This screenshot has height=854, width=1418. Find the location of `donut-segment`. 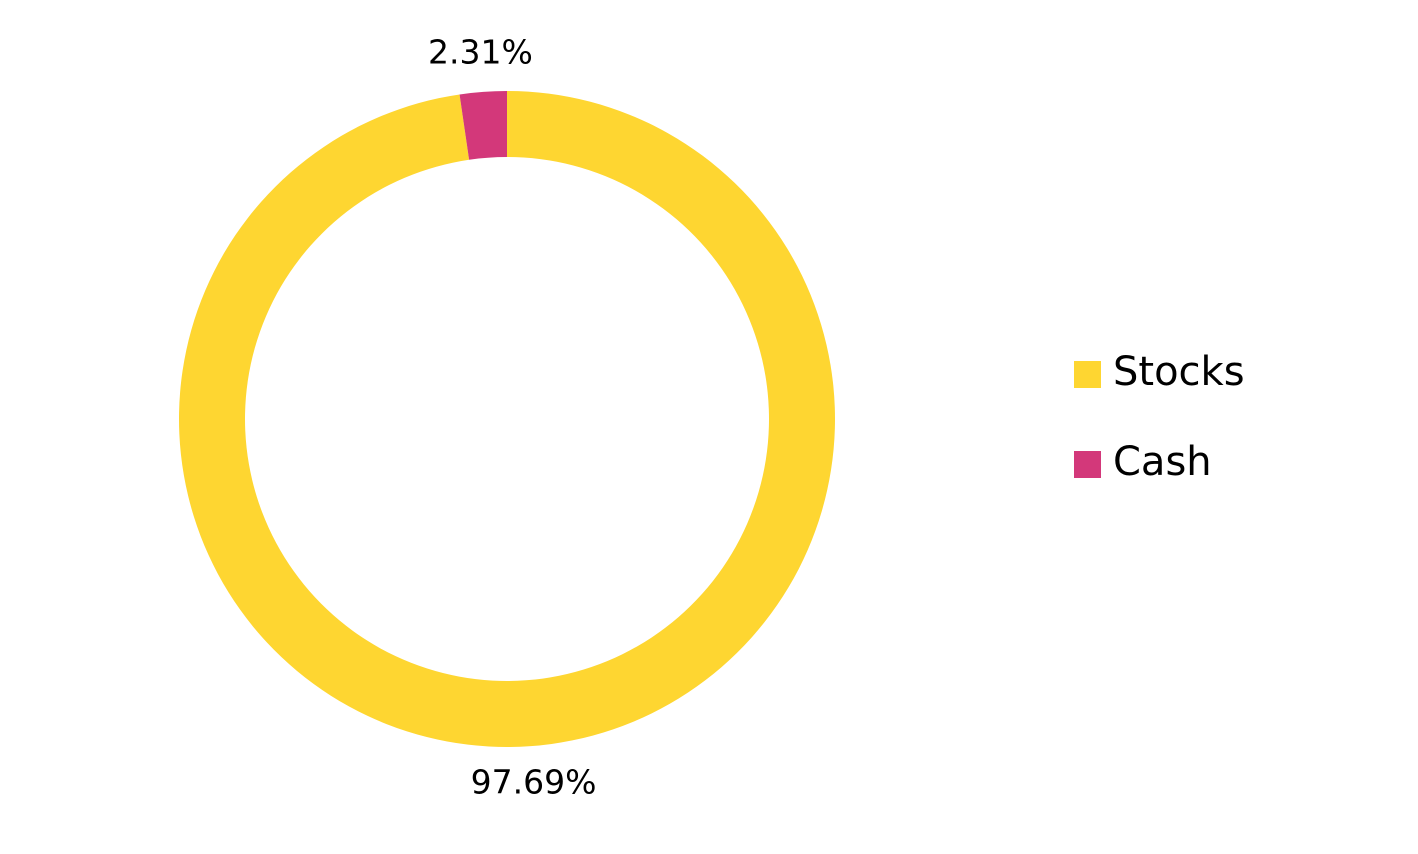

donut-segment is located at coordinates (483, 125).